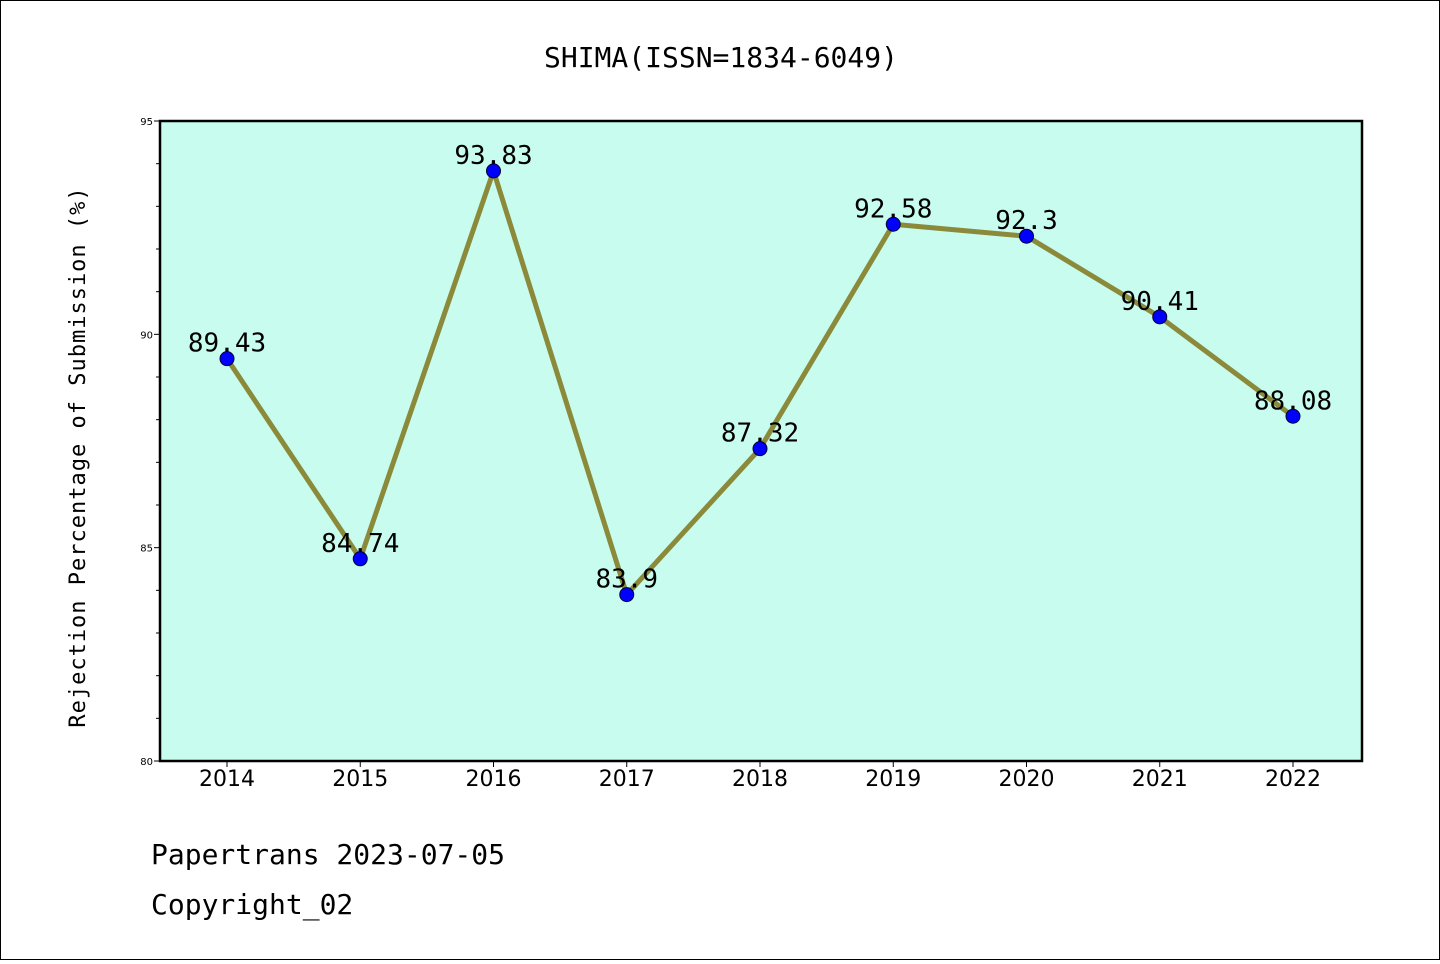  I want to click on footer-copyright: Copyright_02, so click(252, 905).